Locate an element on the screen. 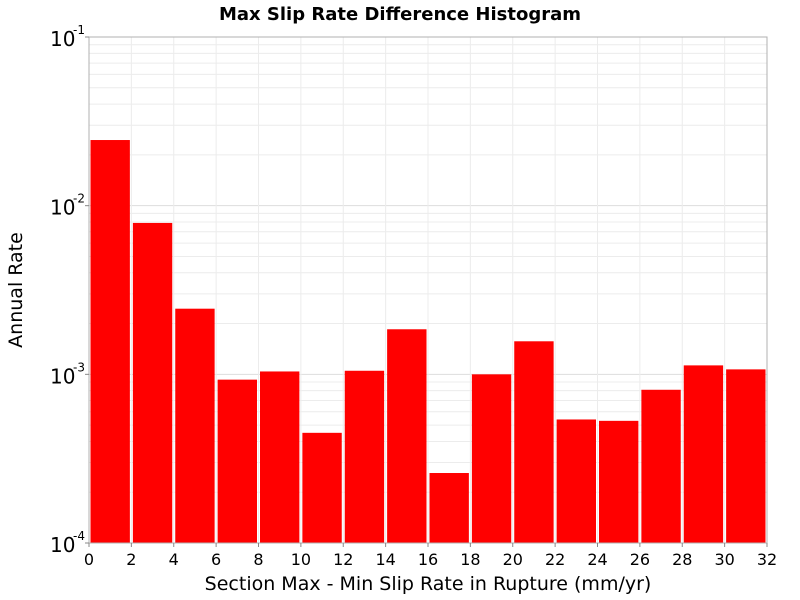  x-tick-label: 24 is located at coordinates (597, 559).